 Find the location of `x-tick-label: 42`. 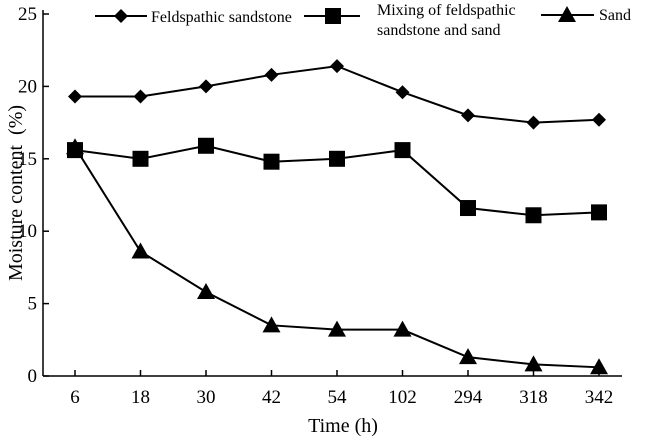

x-tick-label: 42 is located at coordinates (271, 397).